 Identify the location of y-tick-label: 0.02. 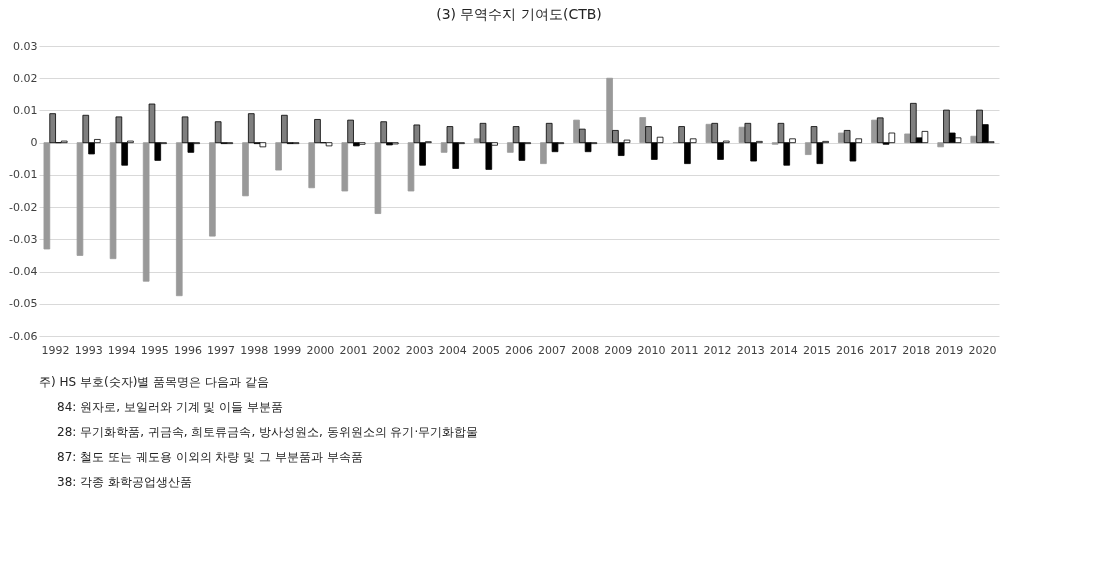
(25, 78).